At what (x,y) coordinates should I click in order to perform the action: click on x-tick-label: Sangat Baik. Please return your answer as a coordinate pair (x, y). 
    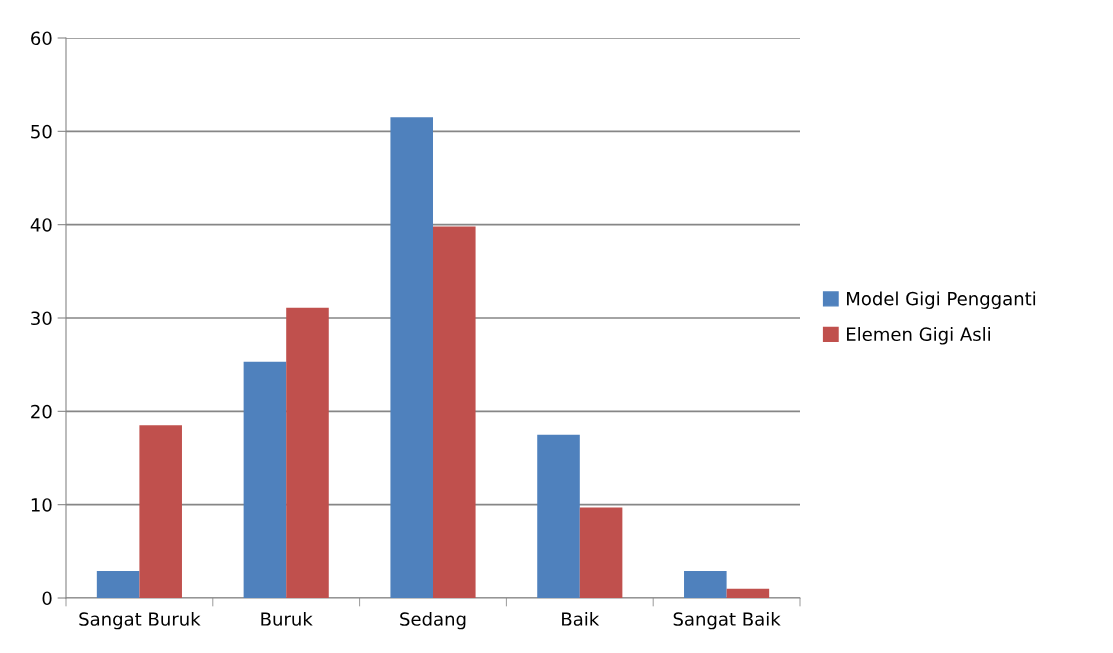
    Looking at the image, I should click on (727, 620).